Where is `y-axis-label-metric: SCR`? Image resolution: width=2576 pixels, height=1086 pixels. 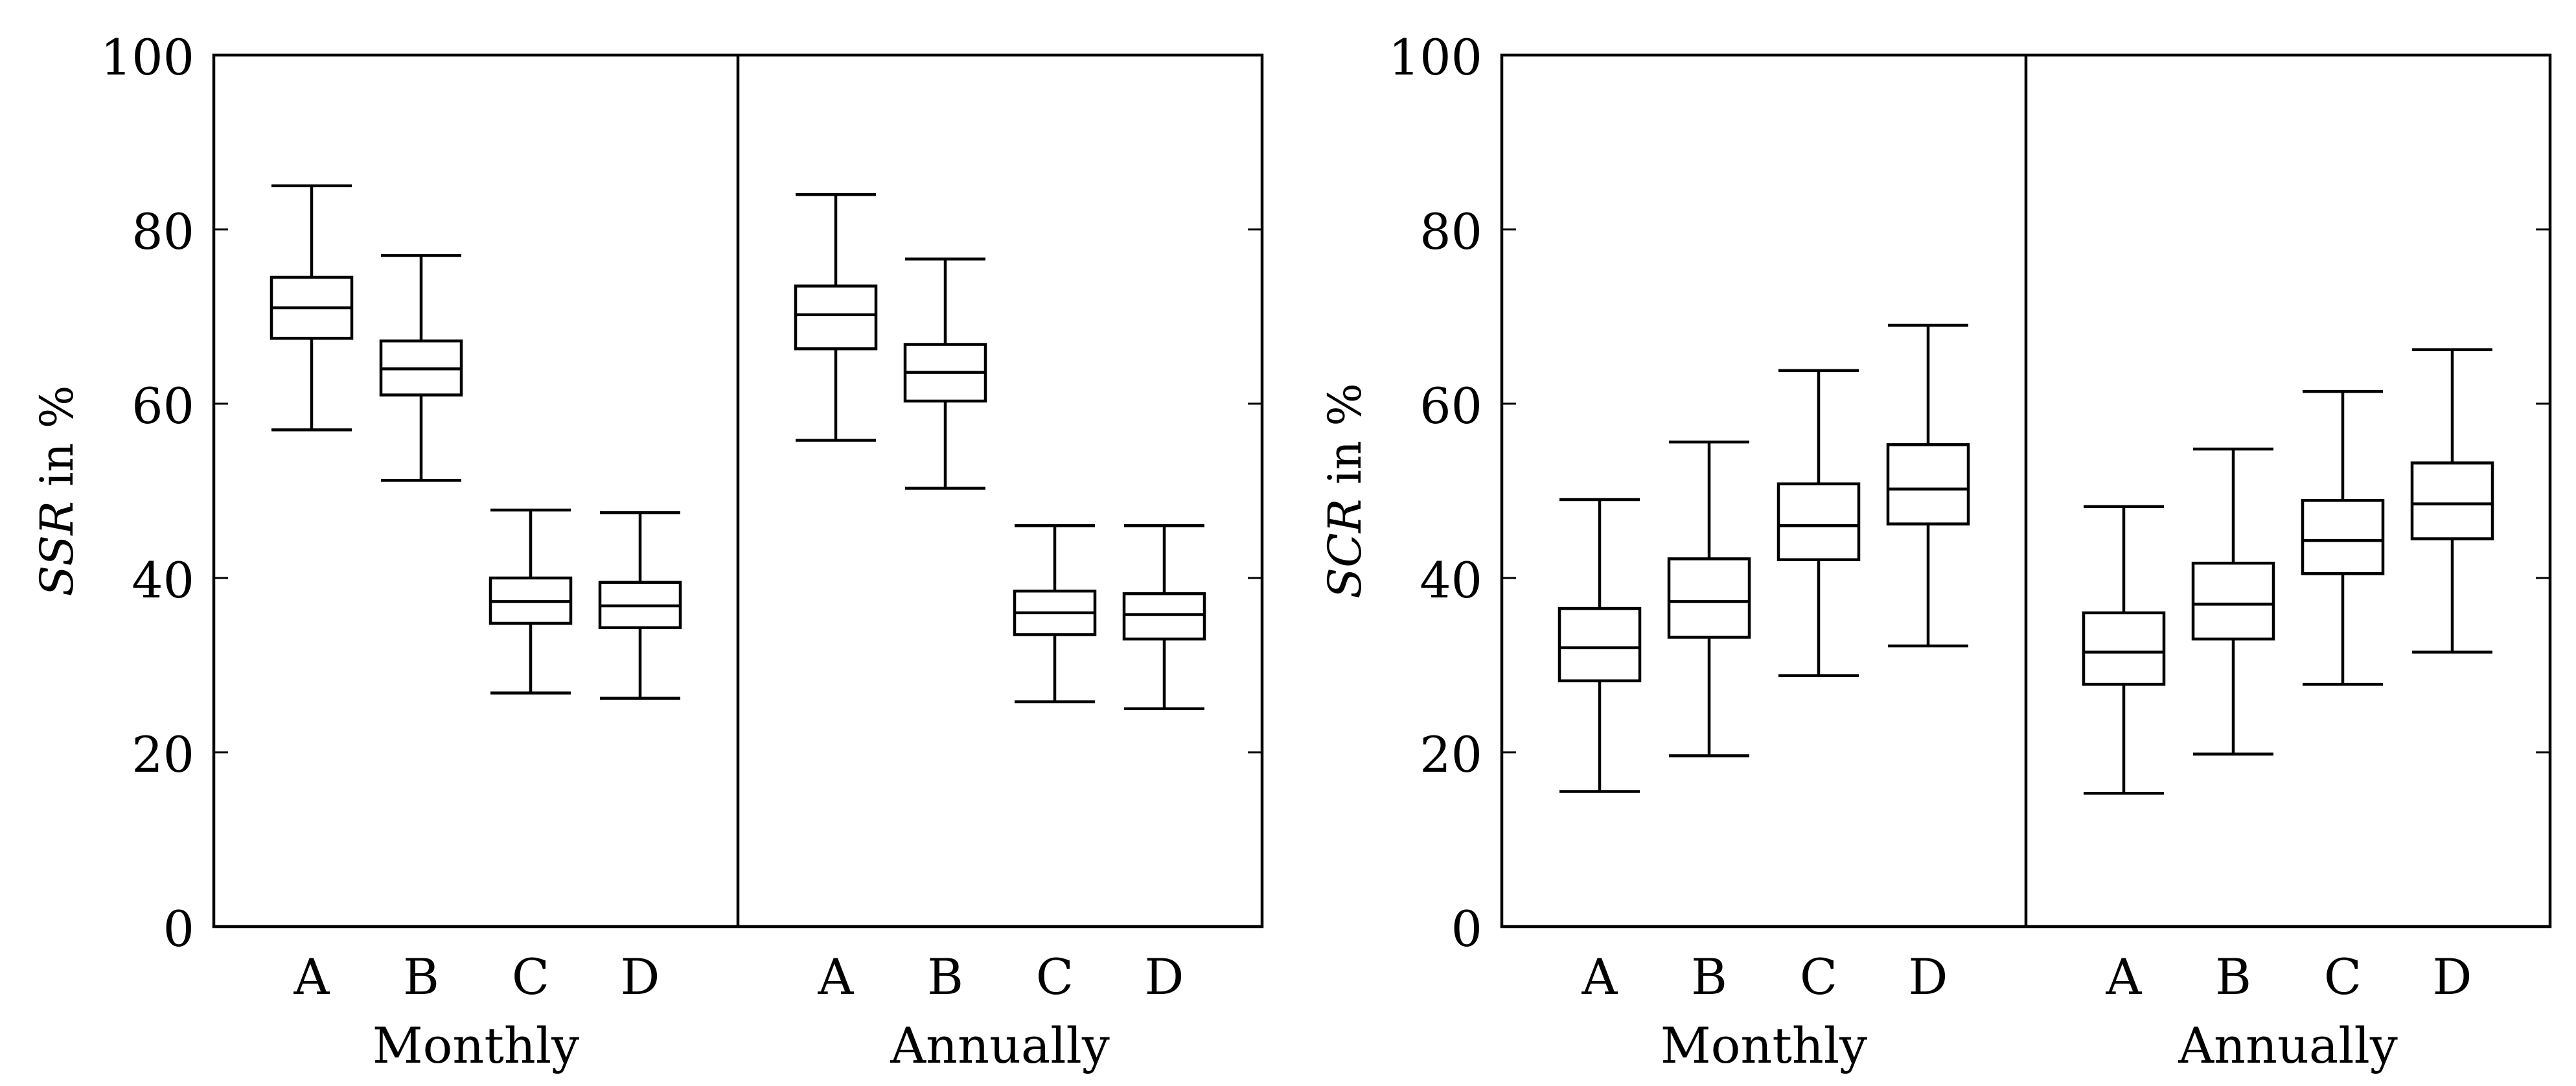 y-axis-label-metric: SCR is located at coordinates (1345, 549).